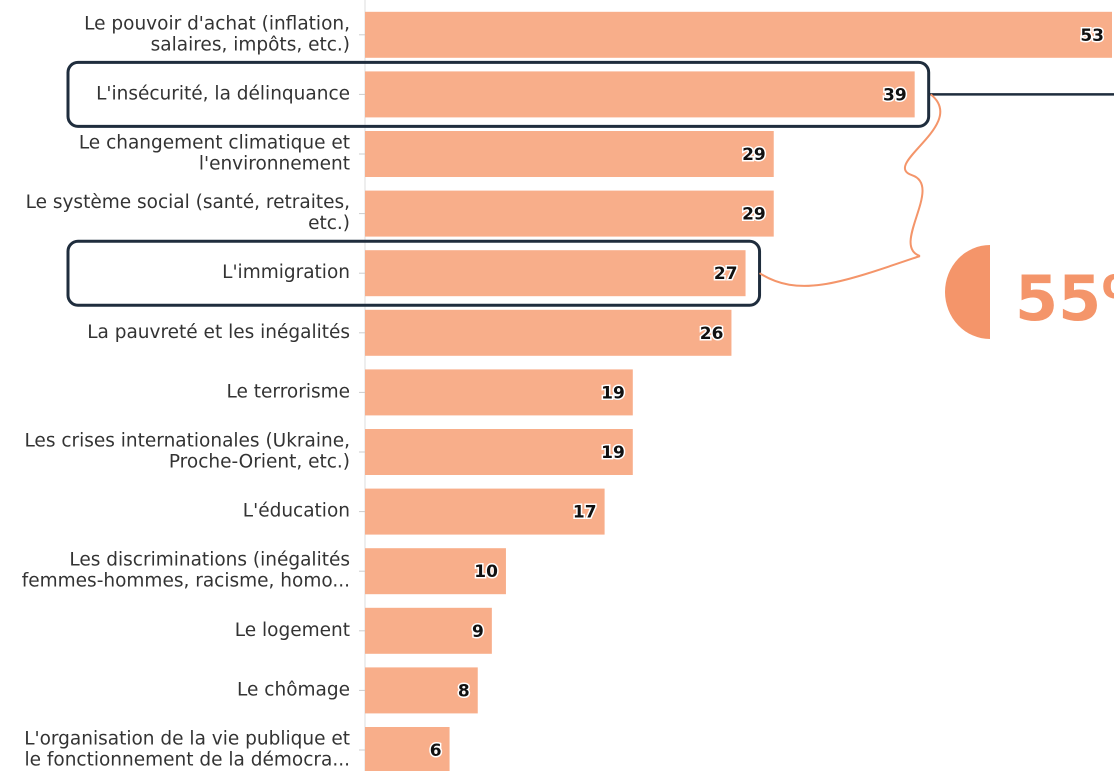  What do you see at coordinates (296, 511) in the screenshot?
I see `category-label: L'éducation` at bounding box center [296, 511].